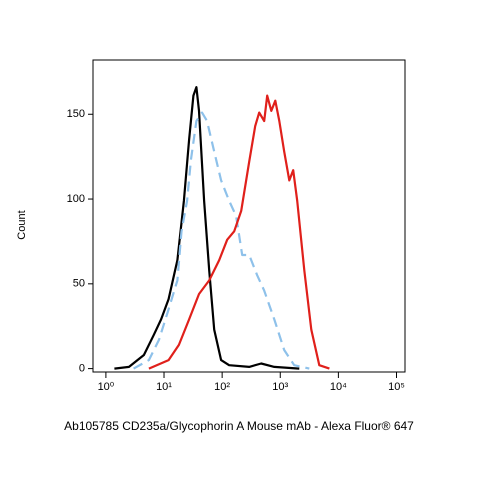  I want to click on y-tick-label: 0, so click(82, 369).